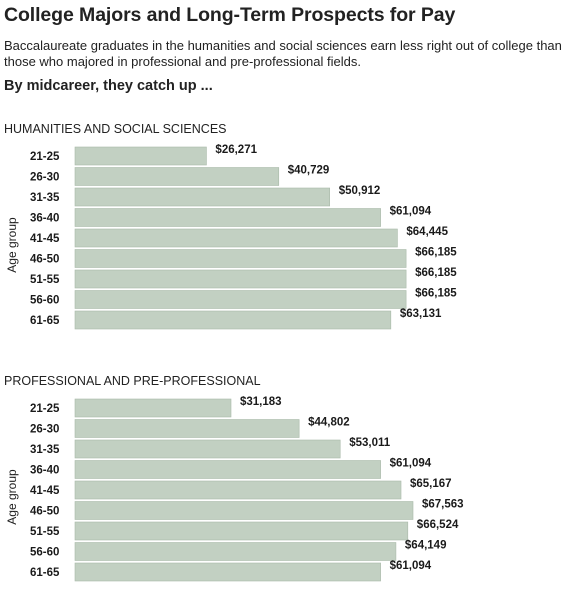 The image size is (582, 606). Describe the element at coordinates (360, 191) in the screenshot. I see `bar-value-label: $50,912` at that location.